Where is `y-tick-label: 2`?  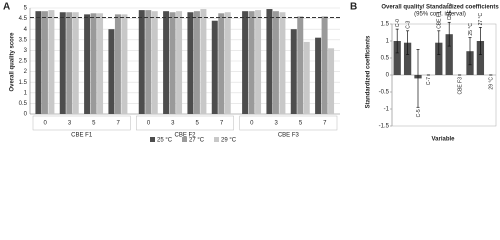 y-tick-label: 2 is located at coordinates (26, 72).